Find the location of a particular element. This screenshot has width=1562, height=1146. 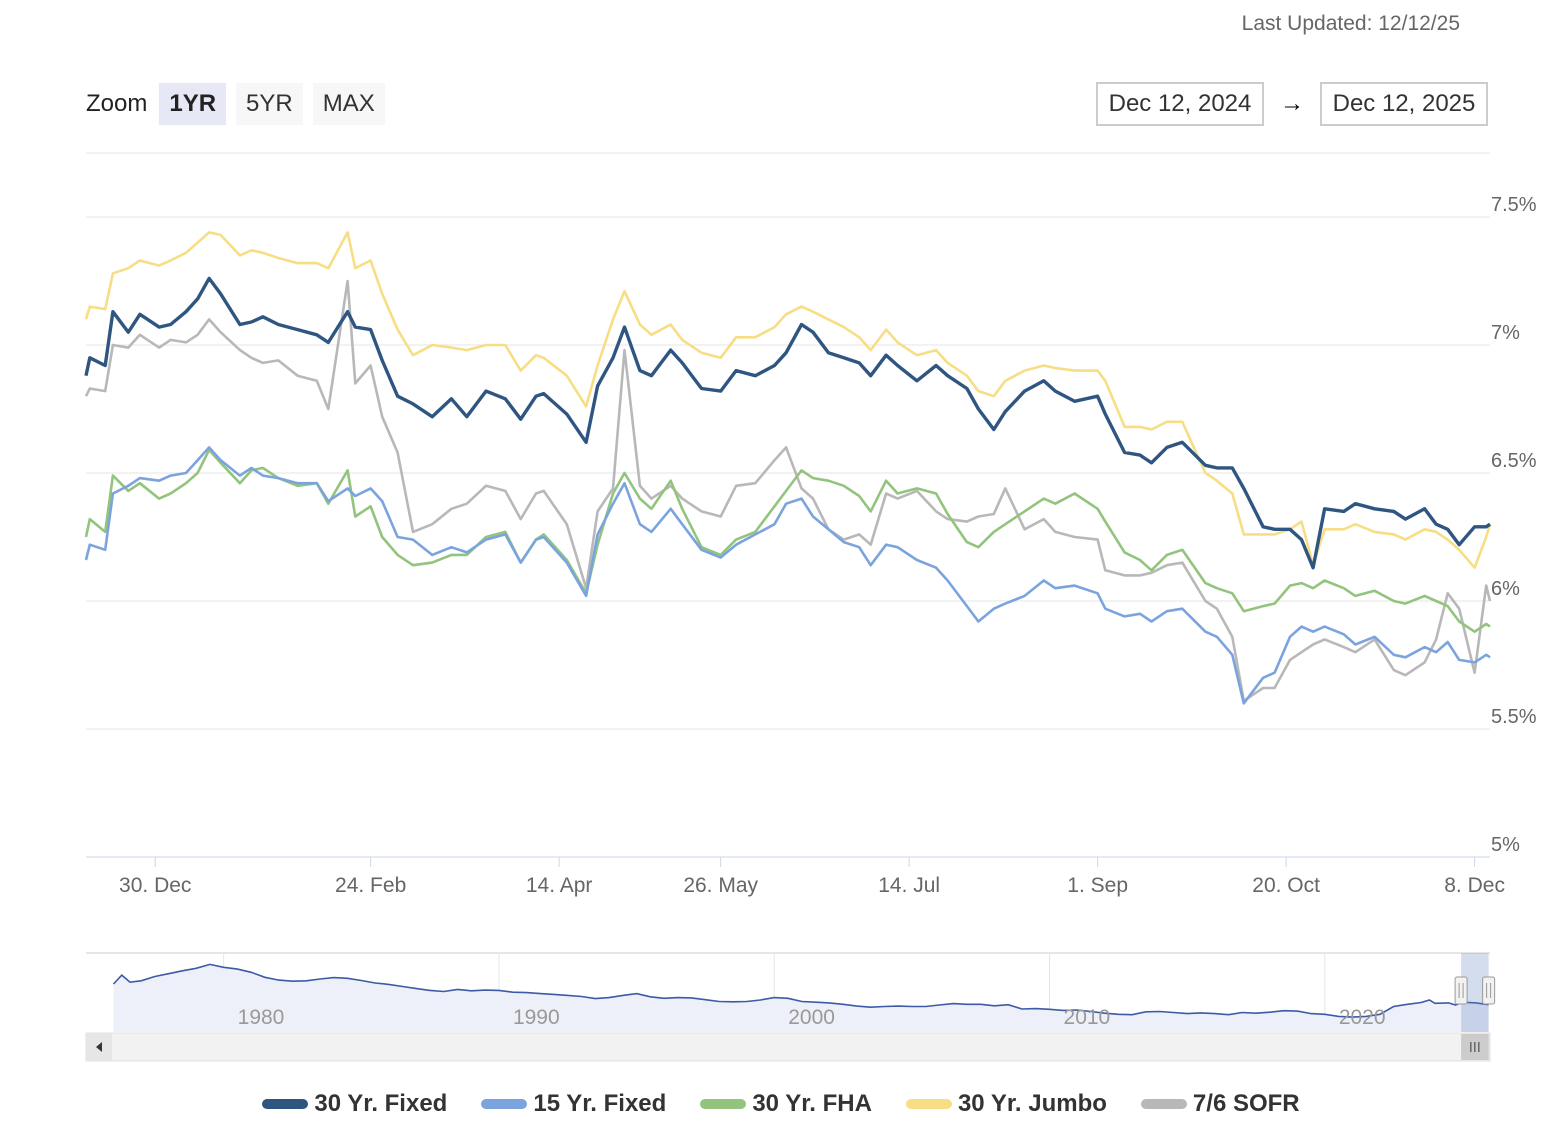

legend-item-30yr-jumbo: 30 Yr. Jumbo is located at coordinates (1006, 1104).